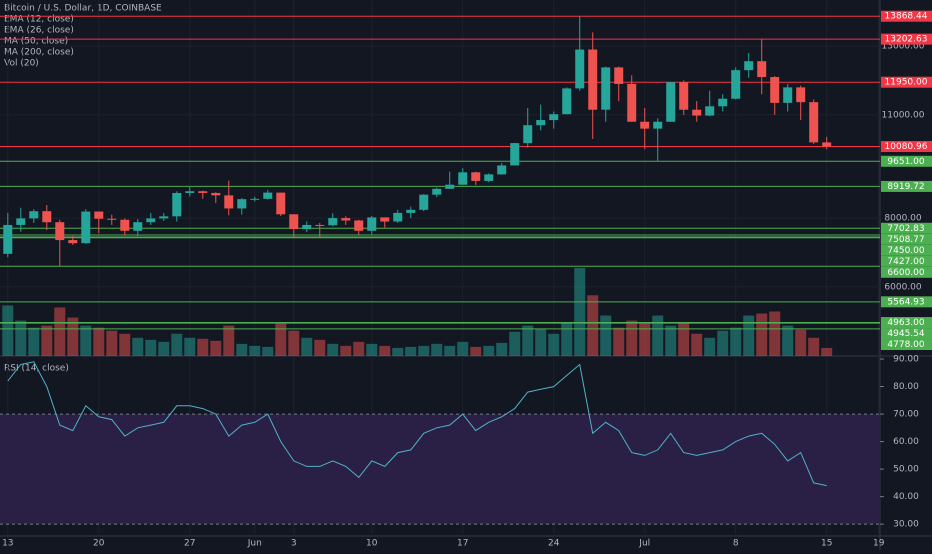 The height and width of the screenshot is (554, 932). Describe the element at coordinates (905, 240) in the screenshot. I see `level-label: 7508.77` at that location.